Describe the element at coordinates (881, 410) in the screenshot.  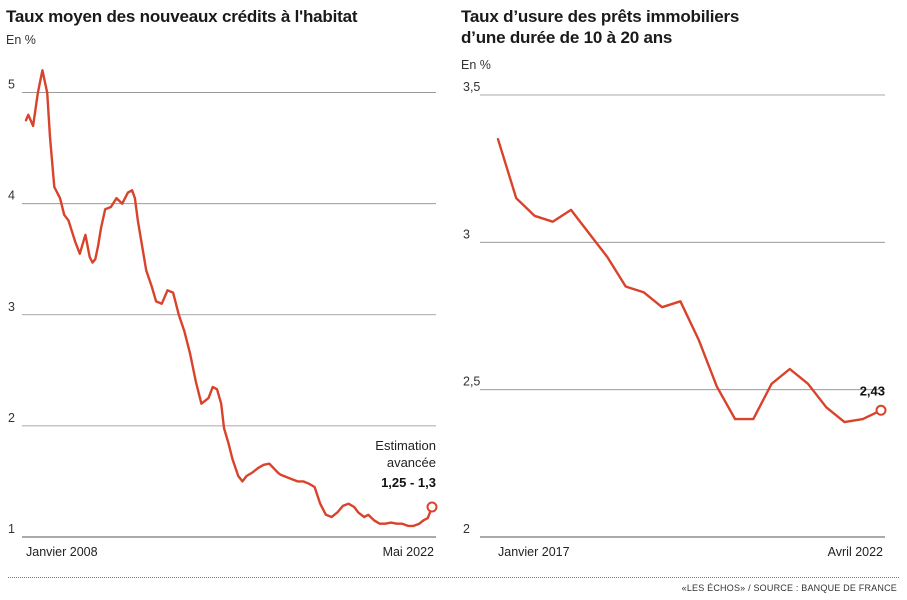
I see `right-end-point` at that location.